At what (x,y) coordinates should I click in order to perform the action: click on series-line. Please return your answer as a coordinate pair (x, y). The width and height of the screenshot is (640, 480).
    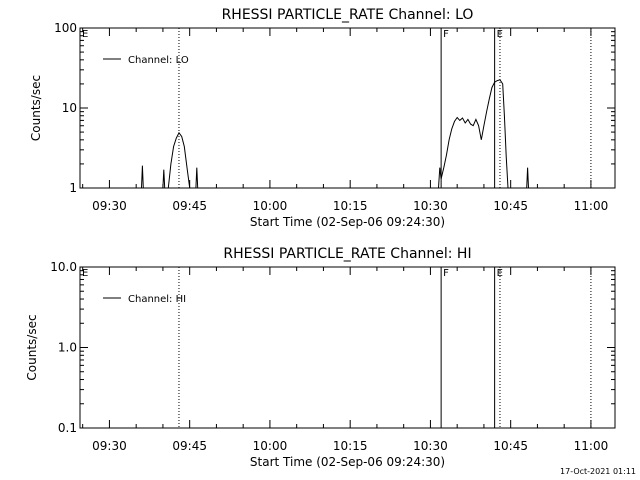
    Looking at the image, I should click on (335, 134).